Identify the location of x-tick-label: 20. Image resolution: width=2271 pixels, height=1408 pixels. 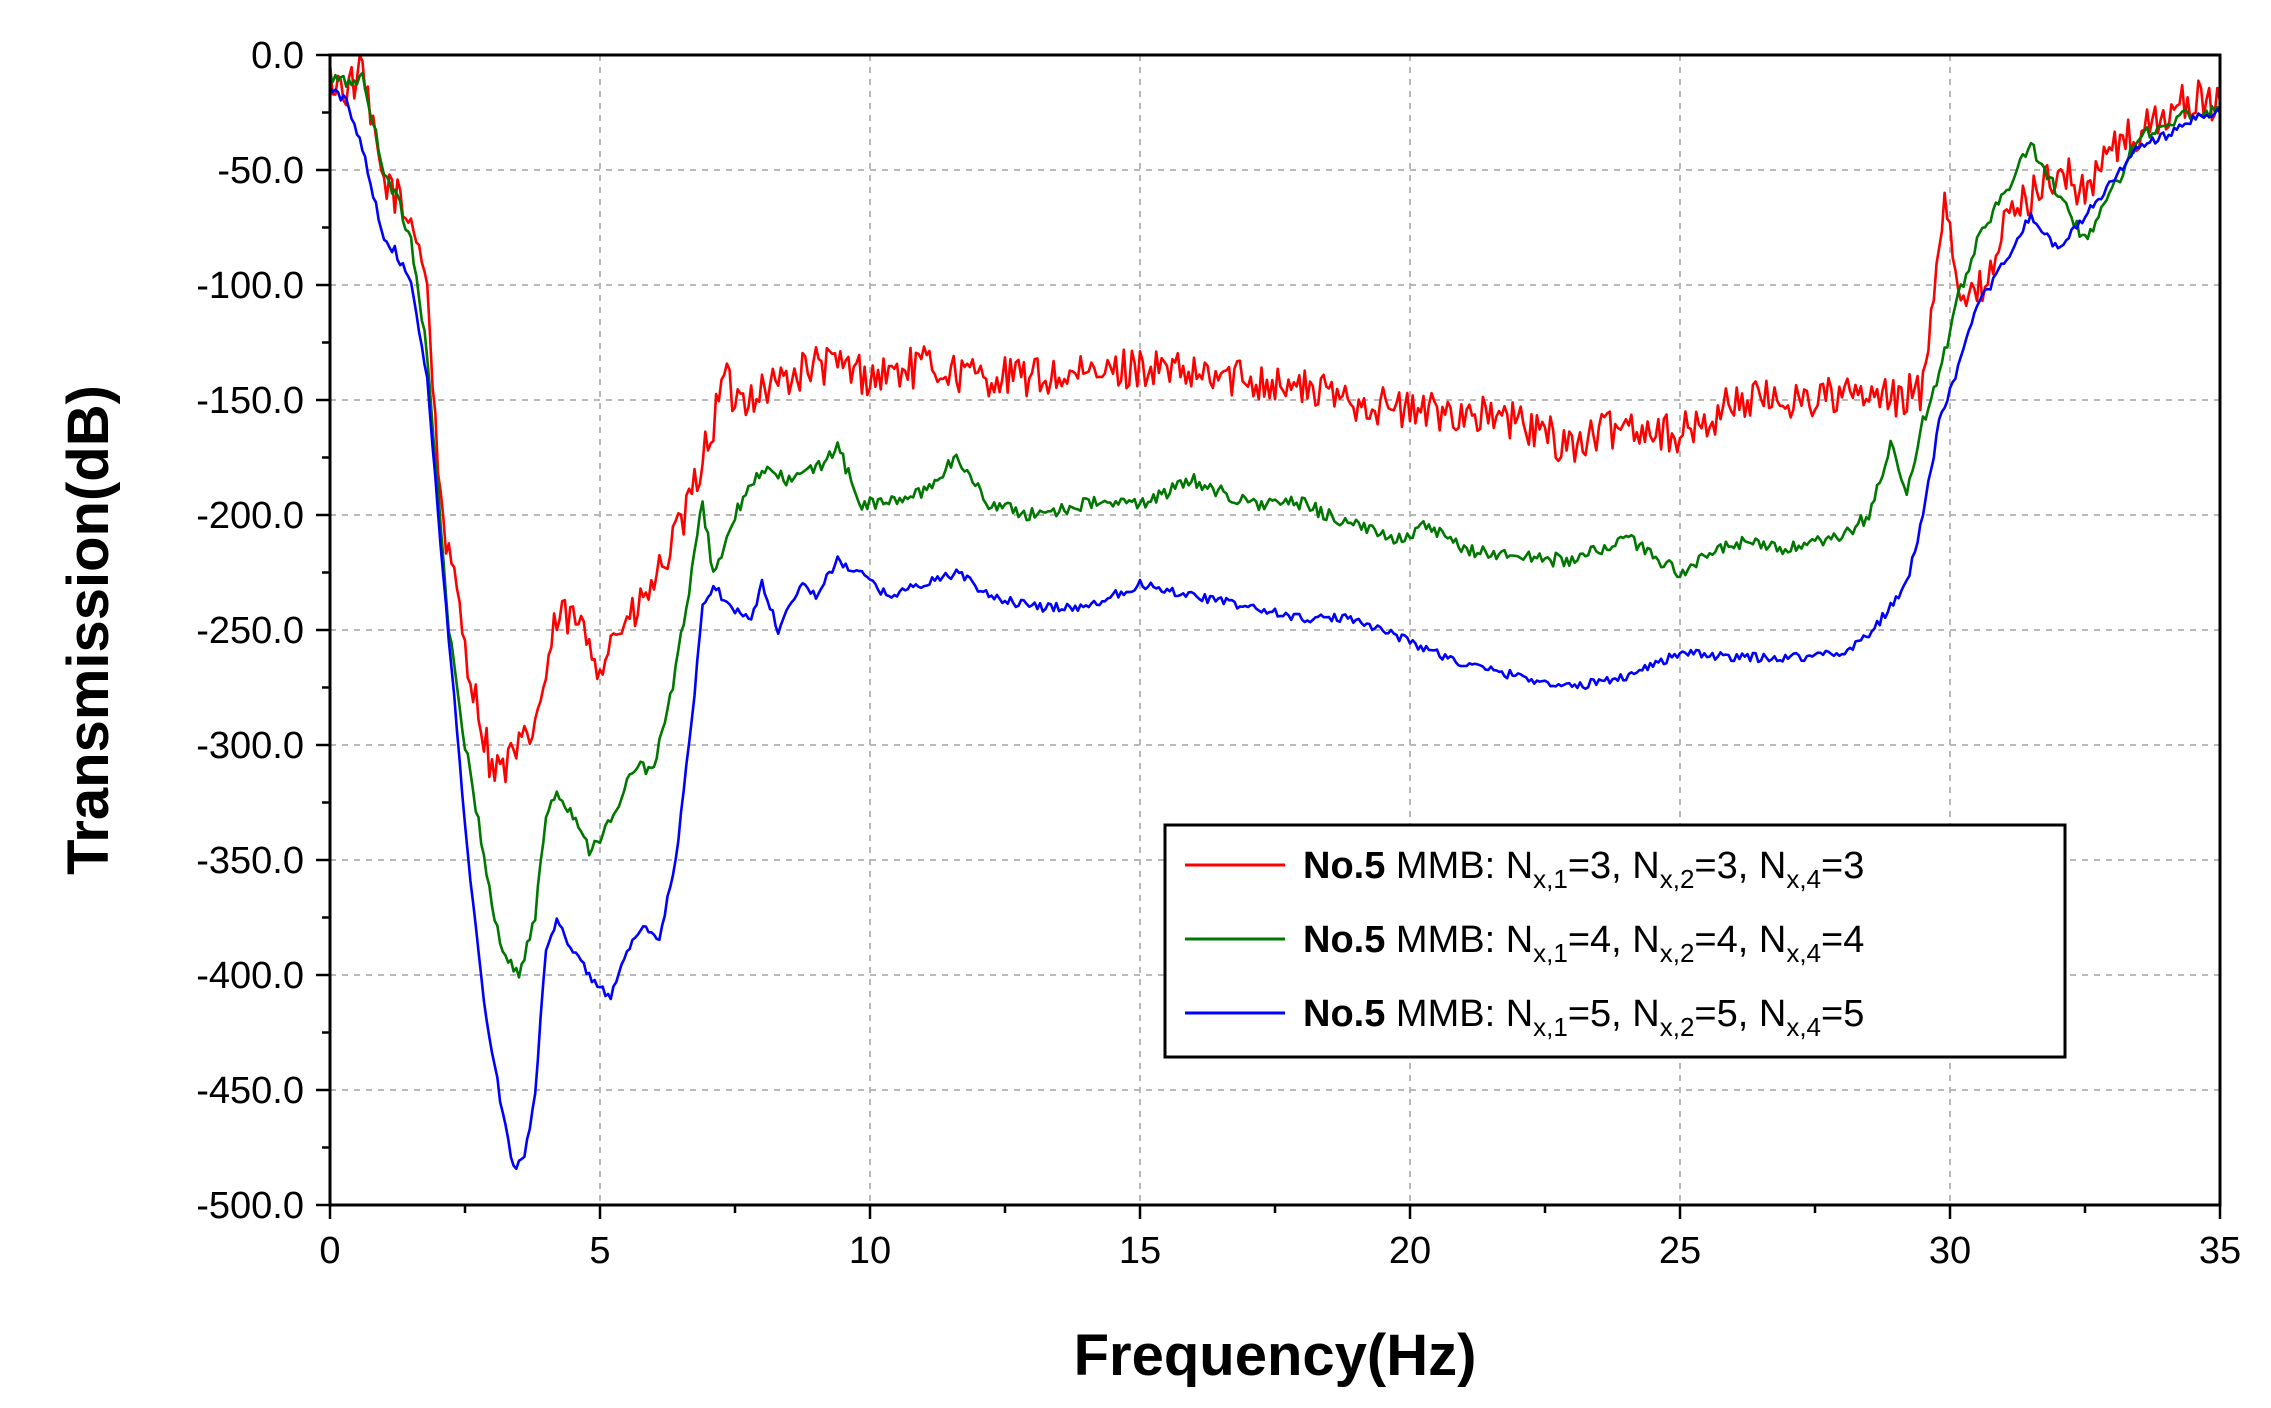
(1410, 1251).